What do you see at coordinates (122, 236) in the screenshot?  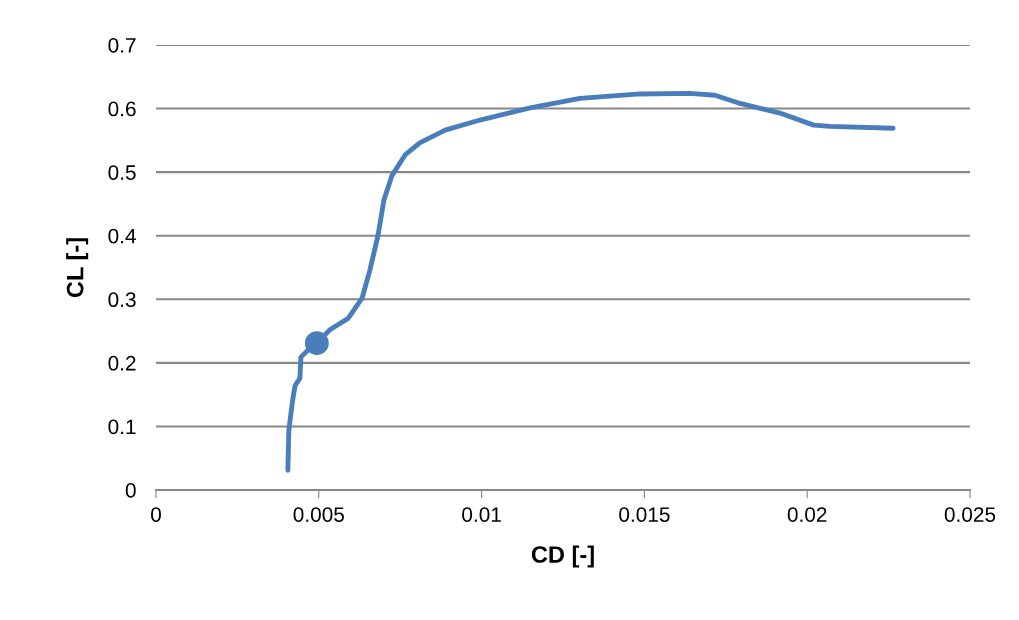 I see `y-tick-label: 0.4` at bounding box center [122, 236].